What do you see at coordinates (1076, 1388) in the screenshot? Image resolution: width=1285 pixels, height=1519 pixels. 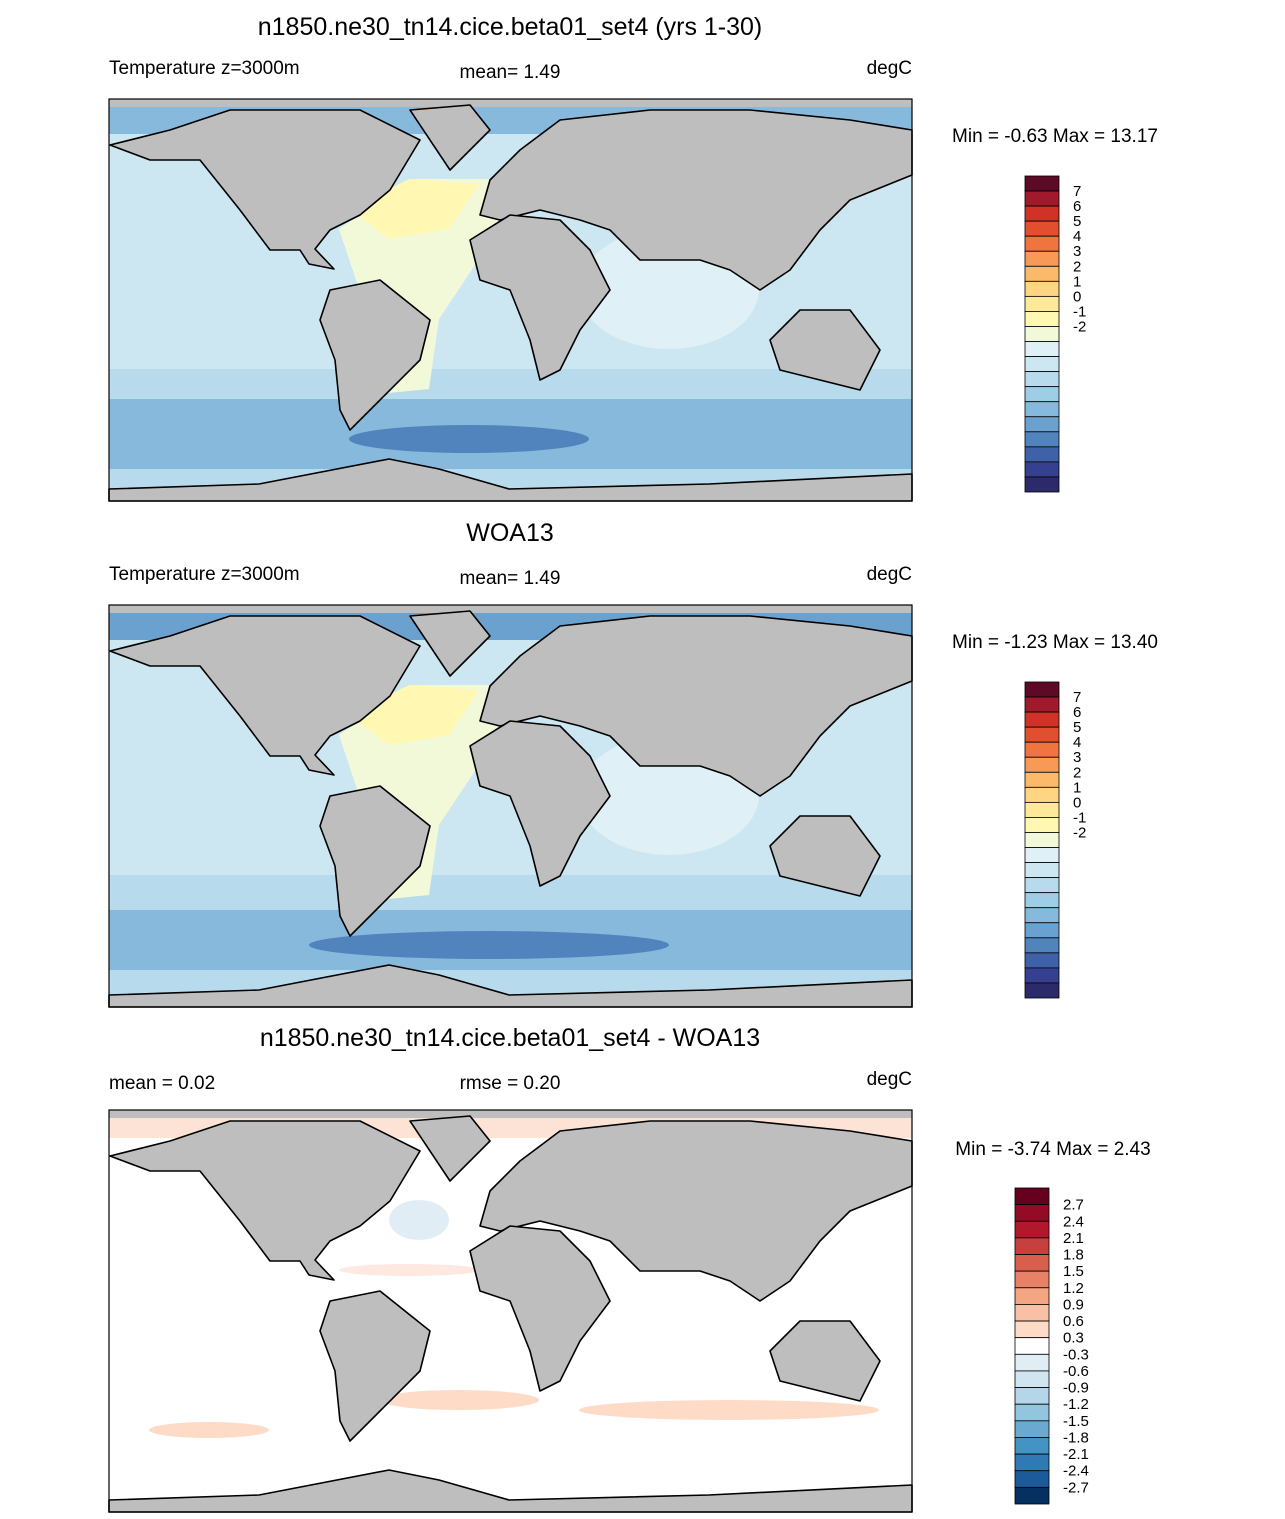 I see `colorbar-label: -0.9` at bounding box center [1076, 1388].